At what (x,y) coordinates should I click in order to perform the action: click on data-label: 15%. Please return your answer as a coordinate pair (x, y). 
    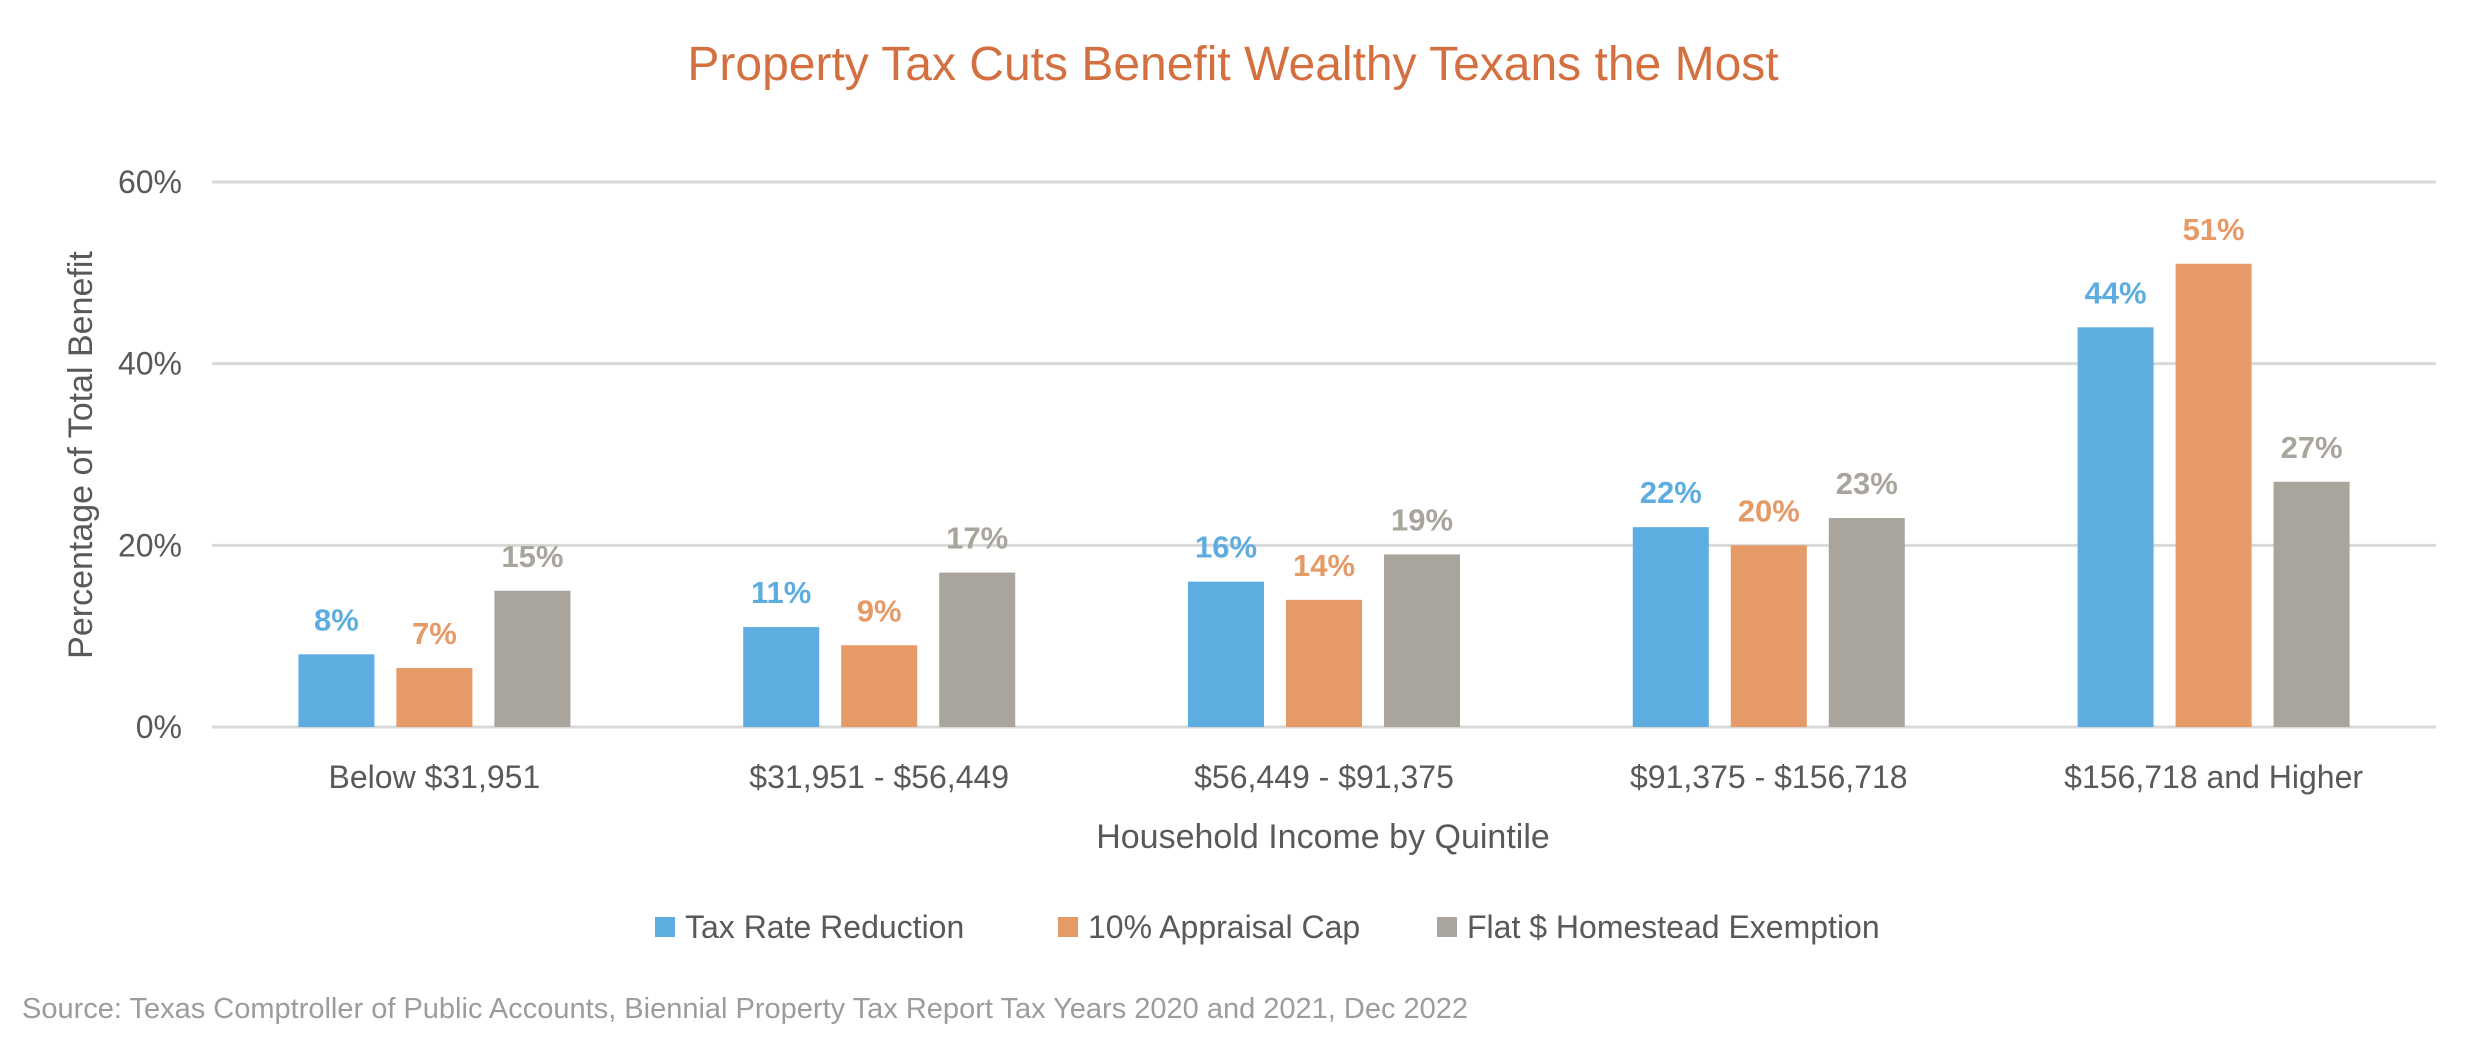
    Looking at the image, I should click on (532, 556).